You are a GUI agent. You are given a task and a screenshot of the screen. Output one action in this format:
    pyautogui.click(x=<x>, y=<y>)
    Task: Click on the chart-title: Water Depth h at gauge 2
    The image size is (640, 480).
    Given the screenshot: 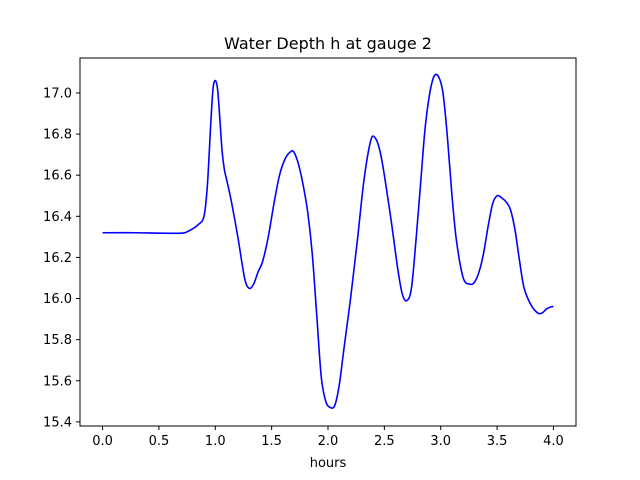 What is the action you would take?
    pyautogui.click(x=328, y=43)
    